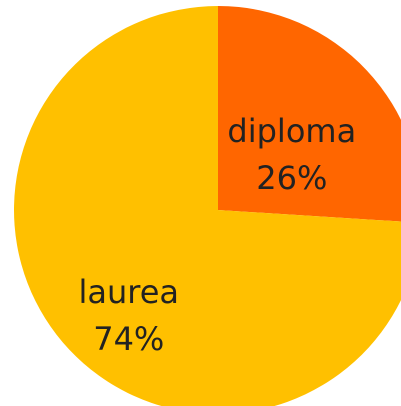 Image resolution: width=401 pixels, height=406 pixels. Describe the element at coordinates (128, 339) in the screenshot. I see `slice-value-label: 74%` at that location.